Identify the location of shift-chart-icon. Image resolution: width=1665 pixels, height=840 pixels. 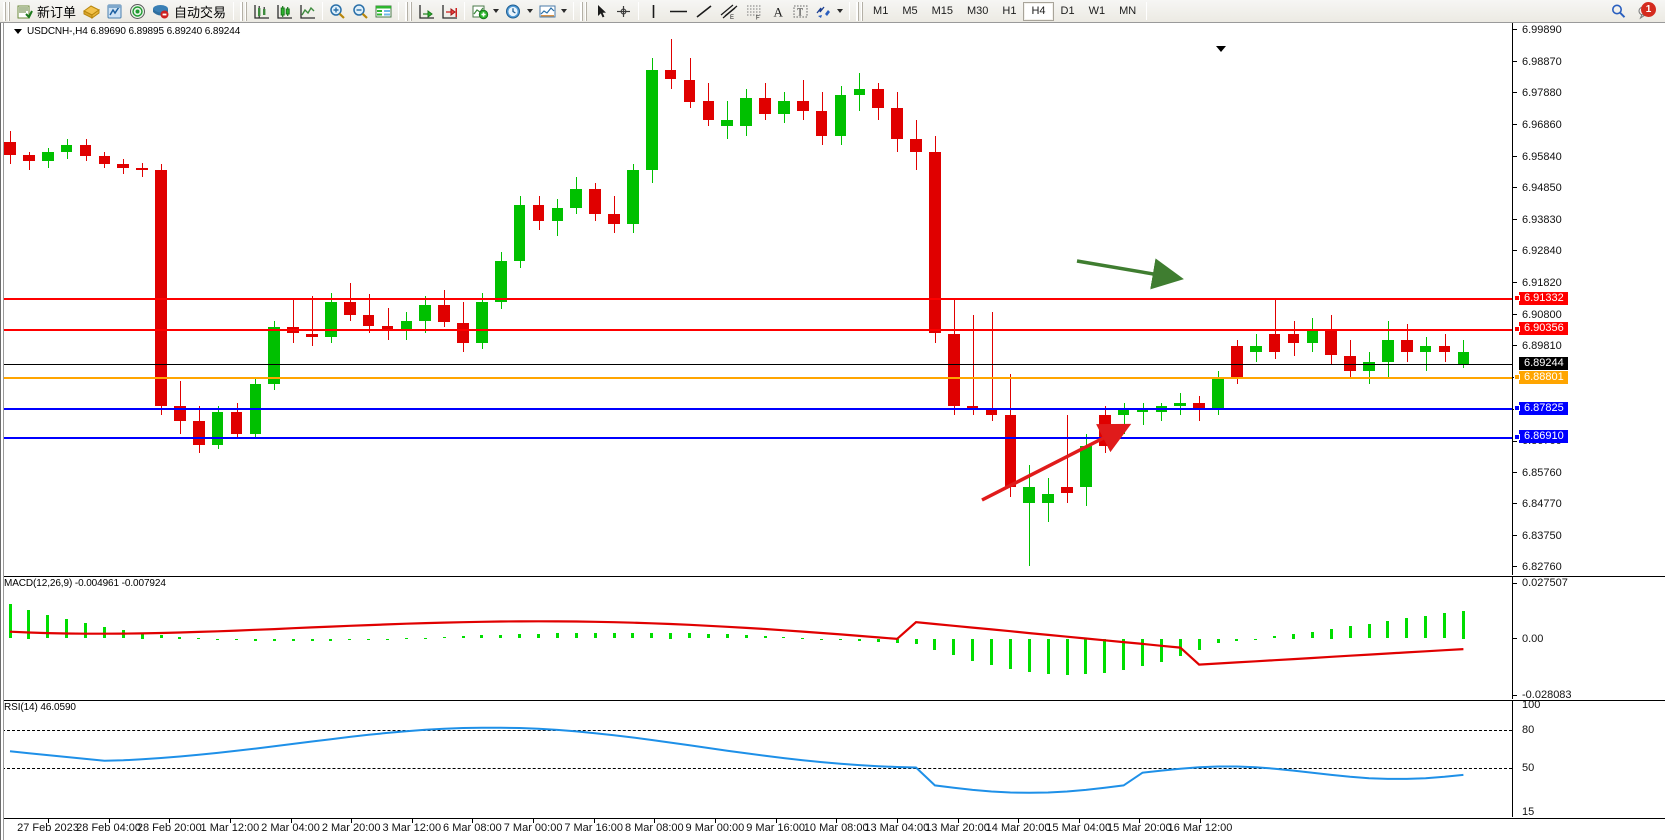
(426, 11).